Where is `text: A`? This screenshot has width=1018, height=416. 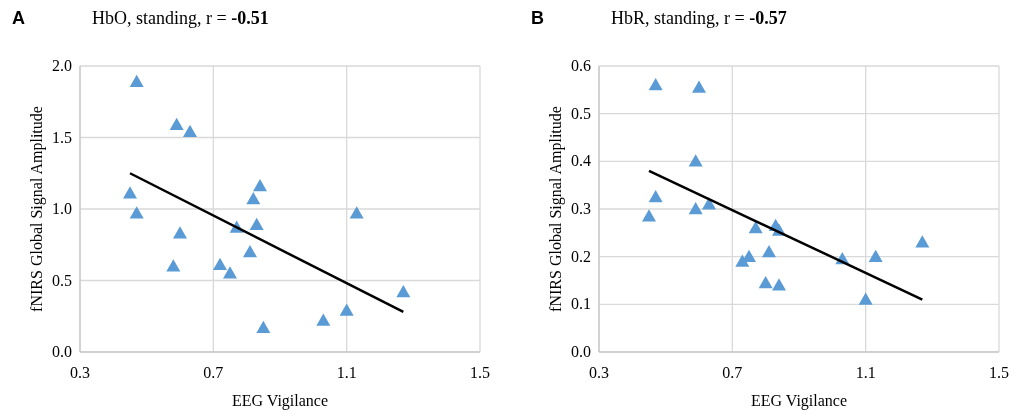
text: A is located at coordinates (18, 18).